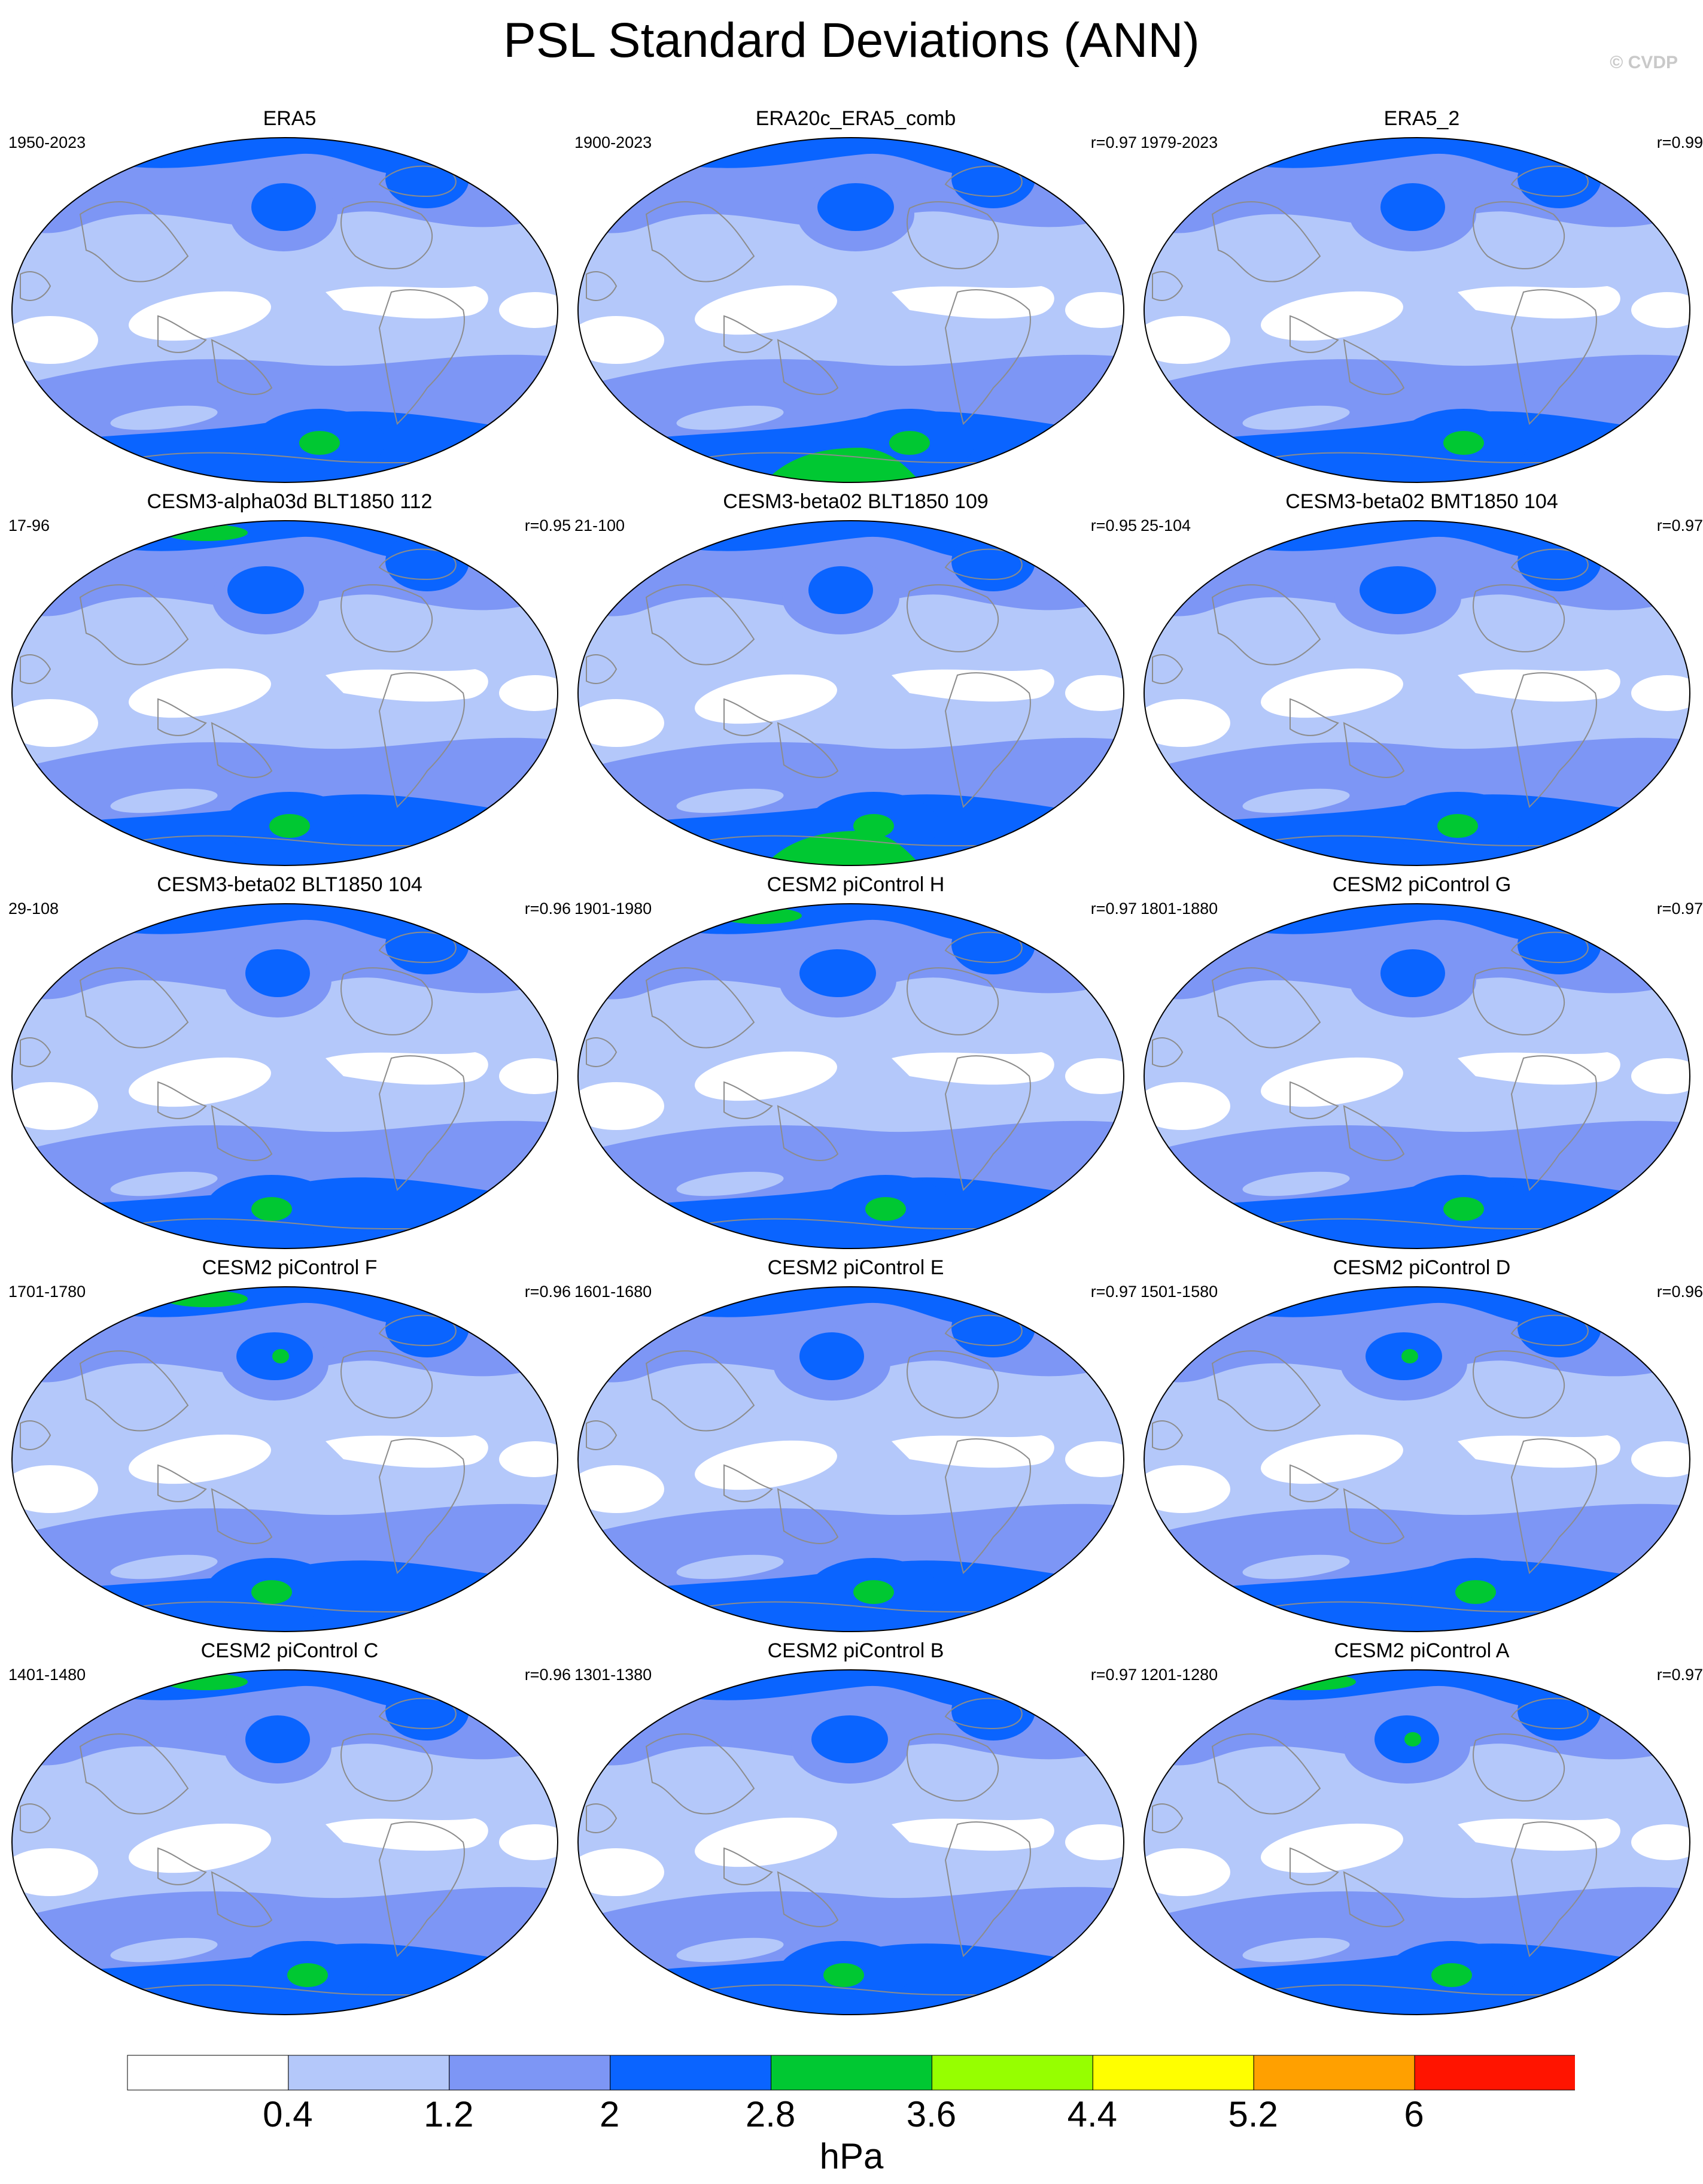 The image size is (1703, 2184). I want to click on map-panel: CESM2 piControl D 1501-1580 r=0.96, so click(1422, 1447).